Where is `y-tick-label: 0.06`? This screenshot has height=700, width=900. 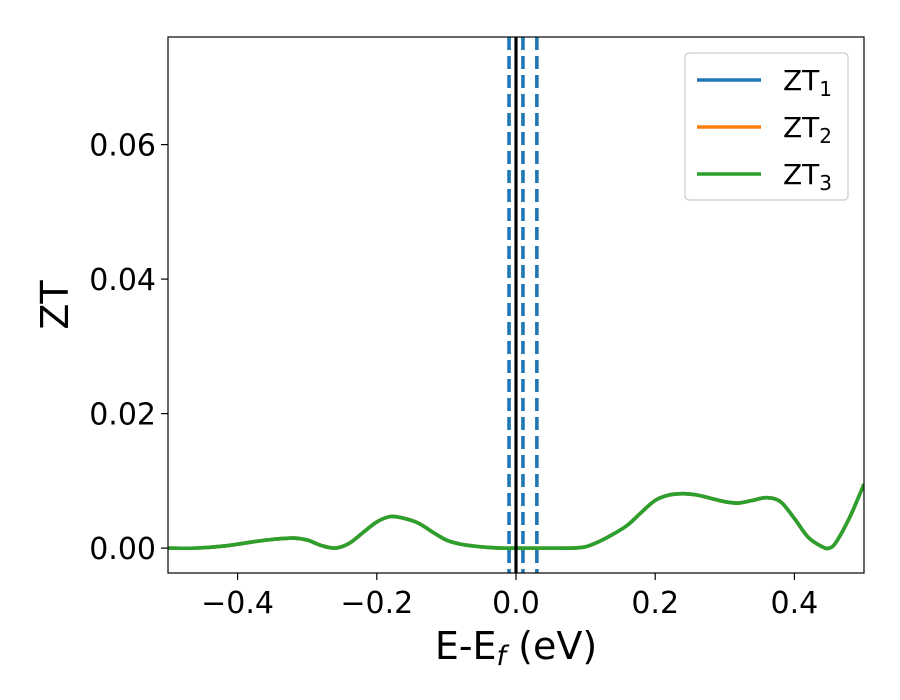 y-tick-label: 0.06 is located at coordinates (122, 146).